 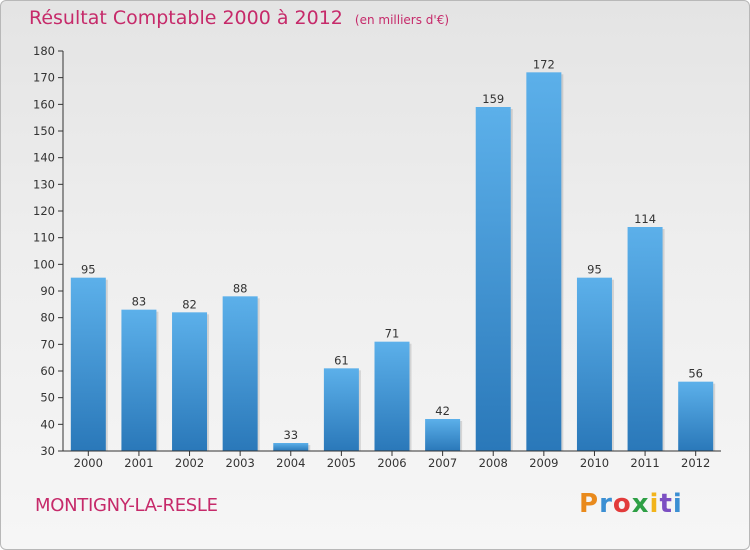 What do you see at coordinates (240, 288) in the screenshot?
I see `bar-value-label: 88` at bounding box center [240, 288].